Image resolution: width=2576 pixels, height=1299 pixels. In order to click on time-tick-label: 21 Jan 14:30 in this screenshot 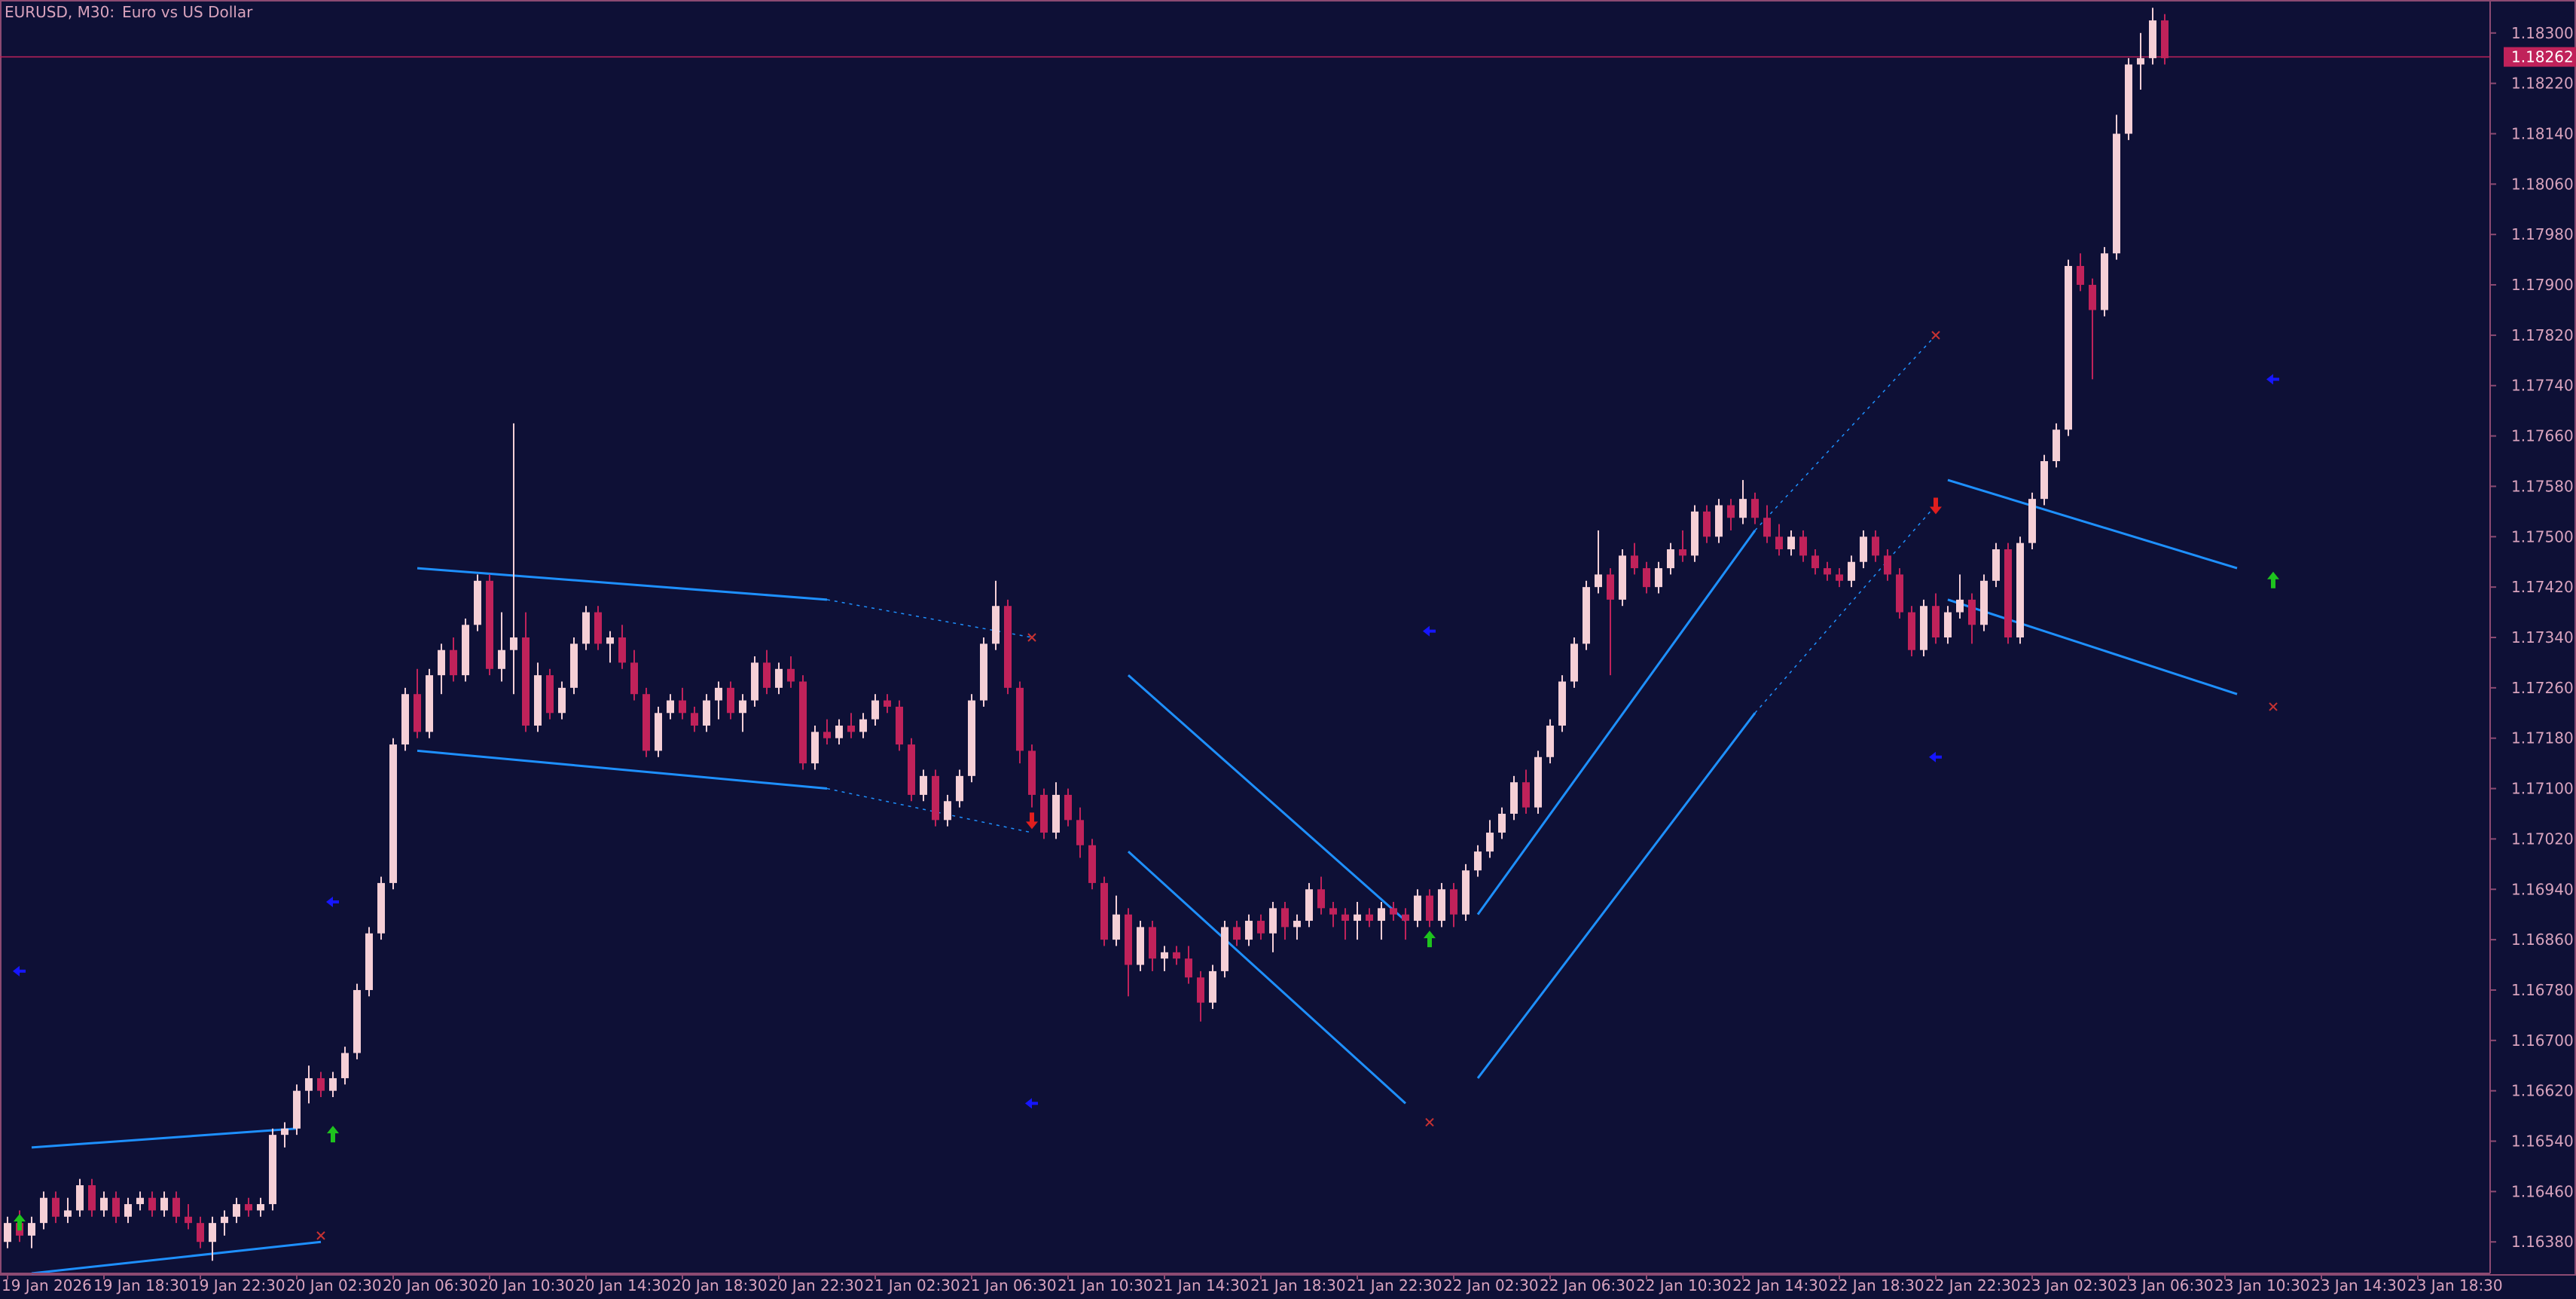, I will do `click(1202, 1285)`.